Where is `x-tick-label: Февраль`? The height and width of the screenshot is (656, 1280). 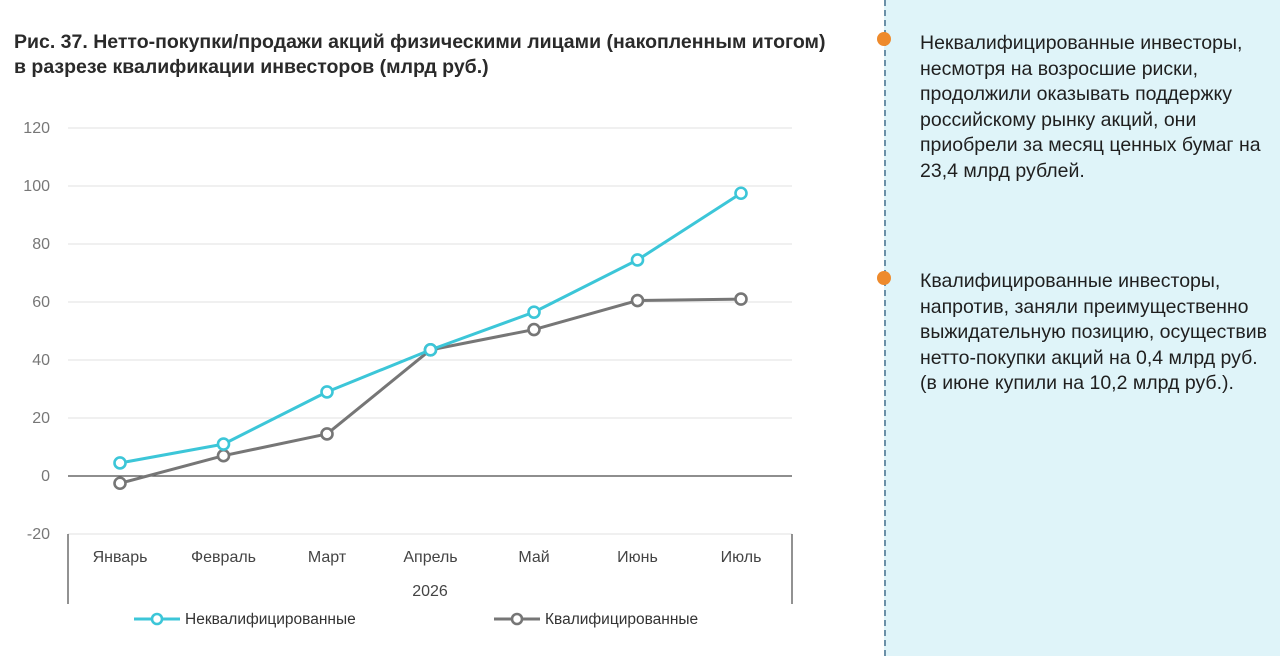 x-tick-label: Февраль is located at coordinates (223, 557).